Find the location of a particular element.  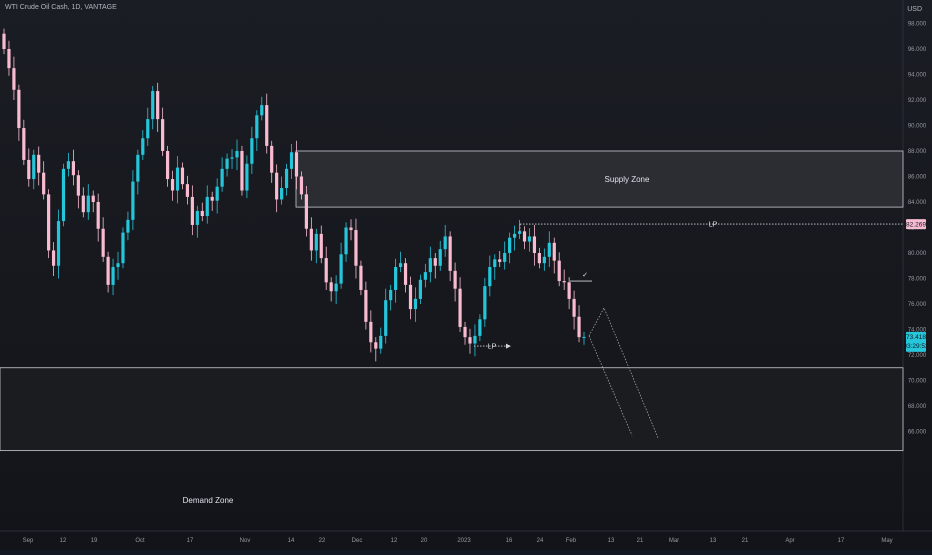

projection-path-inner is located at coordinates (610, 385).